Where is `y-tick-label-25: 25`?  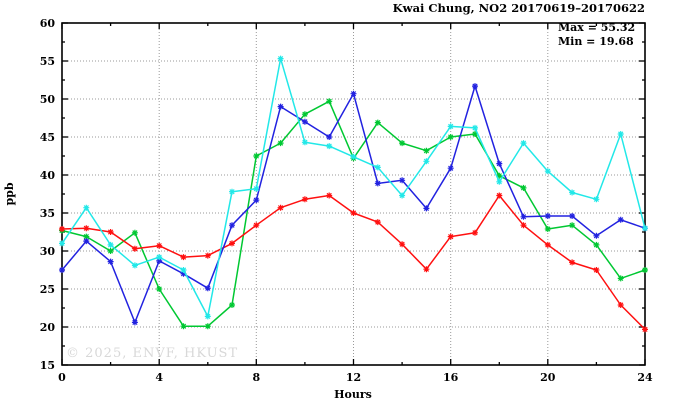 y-tick-label-25: 25 is located at coordinates (47, 289).